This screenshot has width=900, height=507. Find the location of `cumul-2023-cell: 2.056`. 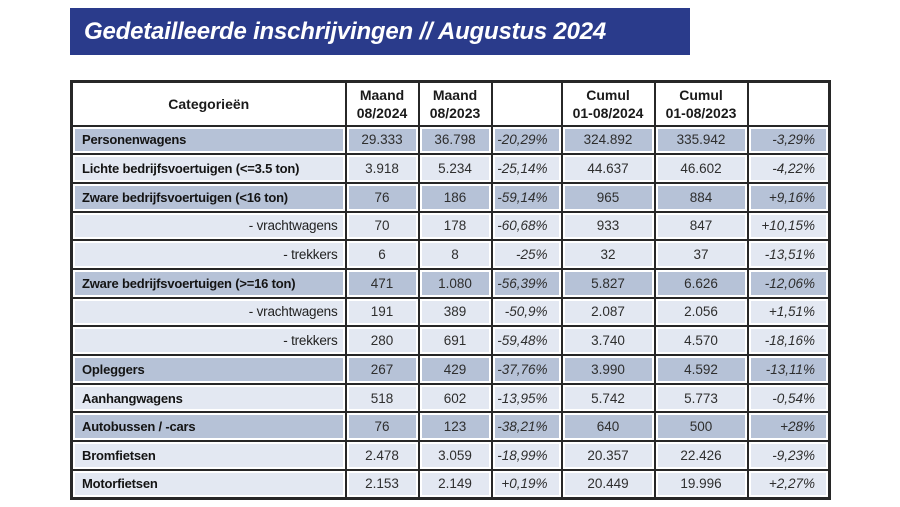

cumul-2023-cell: 2.056 is located at coordinates (701, 312).